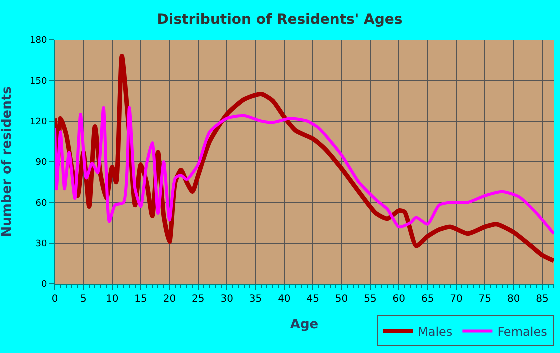 Image resolution: width=560 pixels, height=353 pixels. Describe the element at coordinates (523, 331) in the screenshot. I see `legend-label: Females` at that location.